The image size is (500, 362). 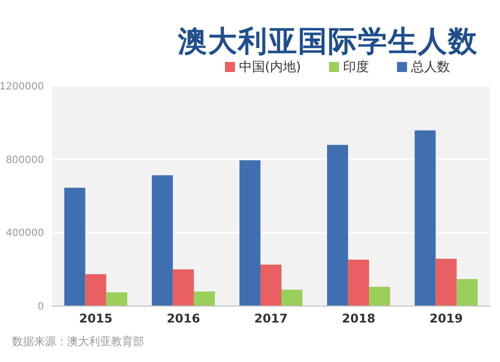 What do you see at coordinates (25, 160) in the screenshot?
I see `y-tick-label: 800000` at bounding box center [25, 160].